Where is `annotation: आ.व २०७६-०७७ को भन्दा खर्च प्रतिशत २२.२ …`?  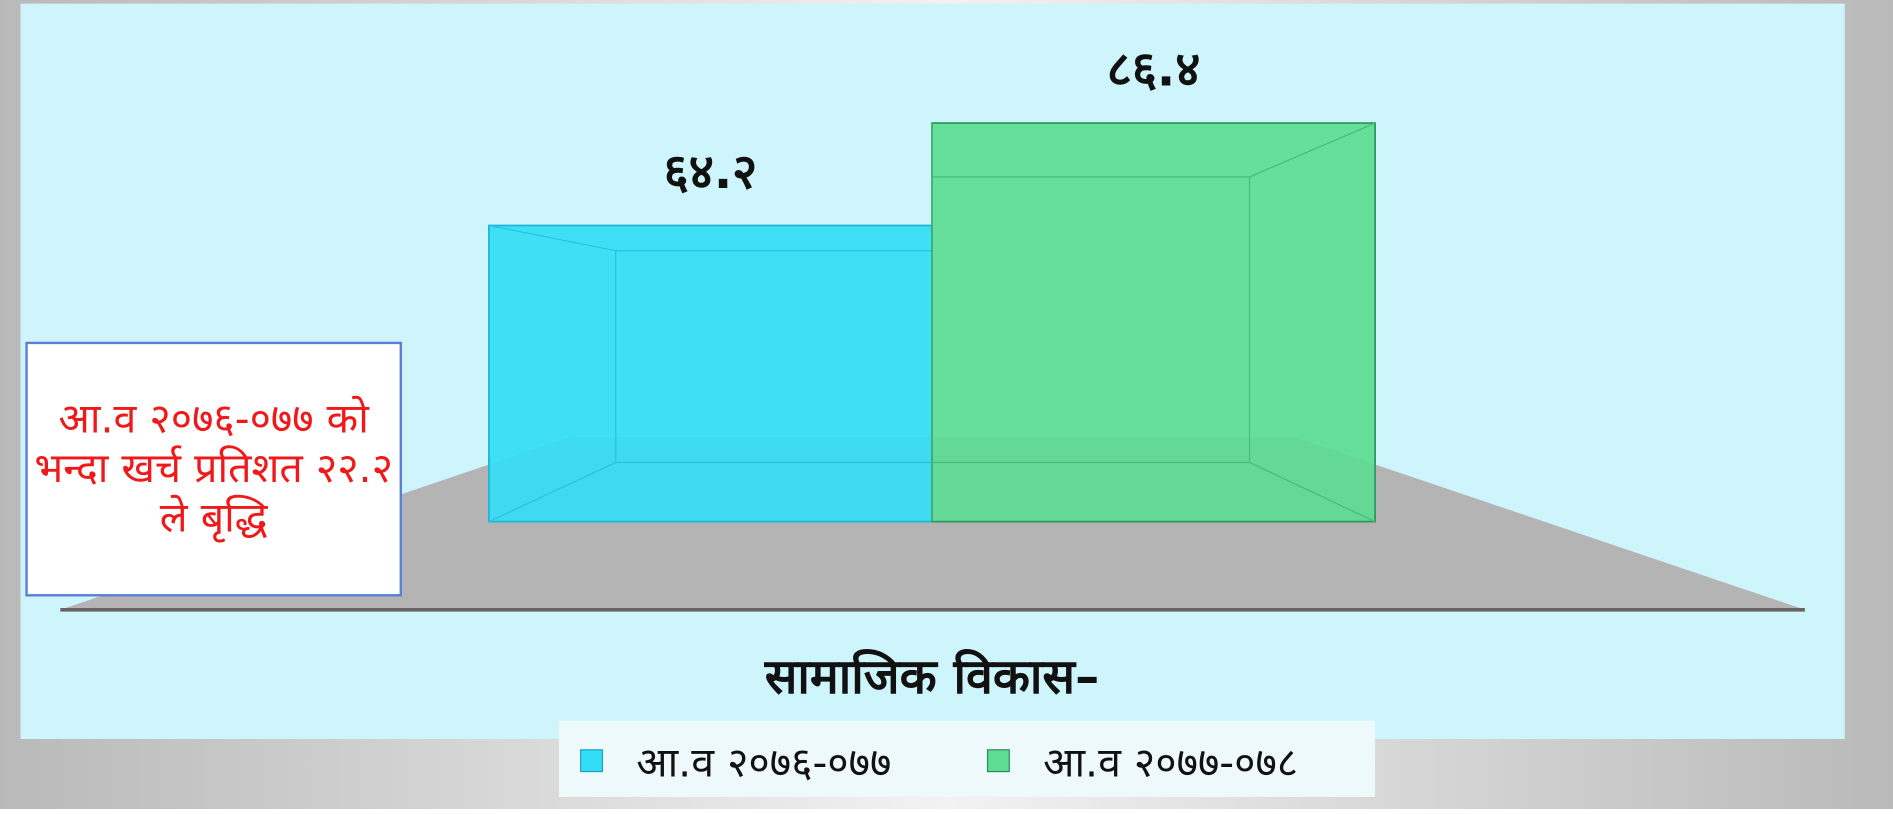
annotation: आ.व २०७६-०७७ को भन्दा खर्च प्रतिशत २२.२ … is located at coordinates (214, 469).